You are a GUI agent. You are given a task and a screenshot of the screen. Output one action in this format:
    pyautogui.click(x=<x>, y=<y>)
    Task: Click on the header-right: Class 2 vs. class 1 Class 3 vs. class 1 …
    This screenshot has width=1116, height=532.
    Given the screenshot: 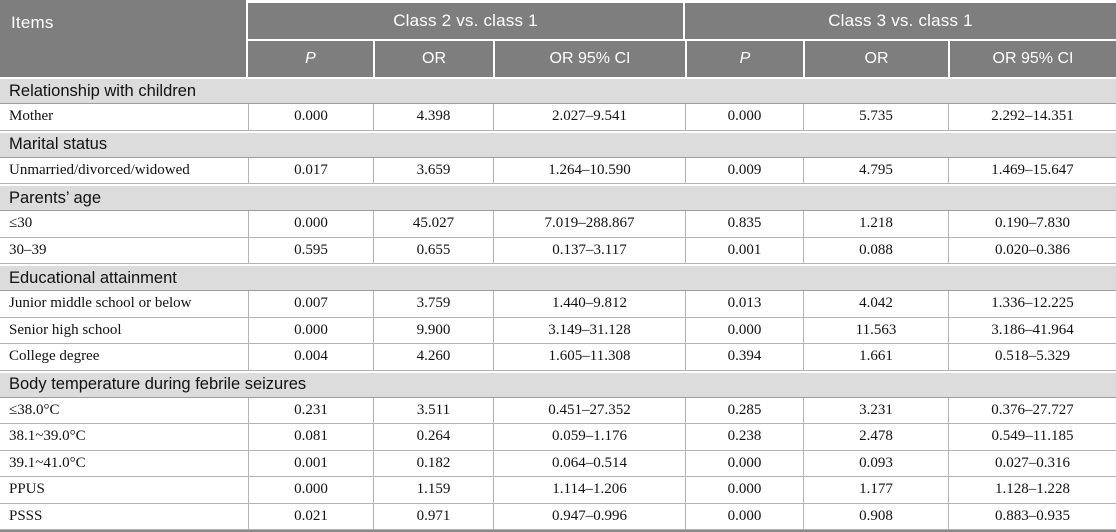 What is the action you would take?
    pyautogui.click(x=682, y=38)
    